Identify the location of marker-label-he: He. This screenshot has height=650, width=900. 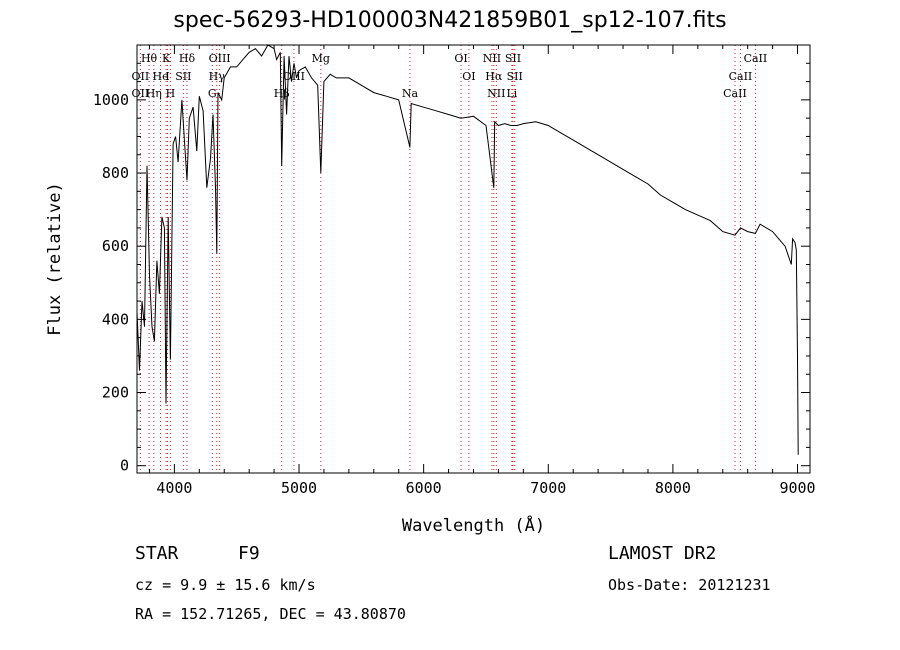
(161, 76).